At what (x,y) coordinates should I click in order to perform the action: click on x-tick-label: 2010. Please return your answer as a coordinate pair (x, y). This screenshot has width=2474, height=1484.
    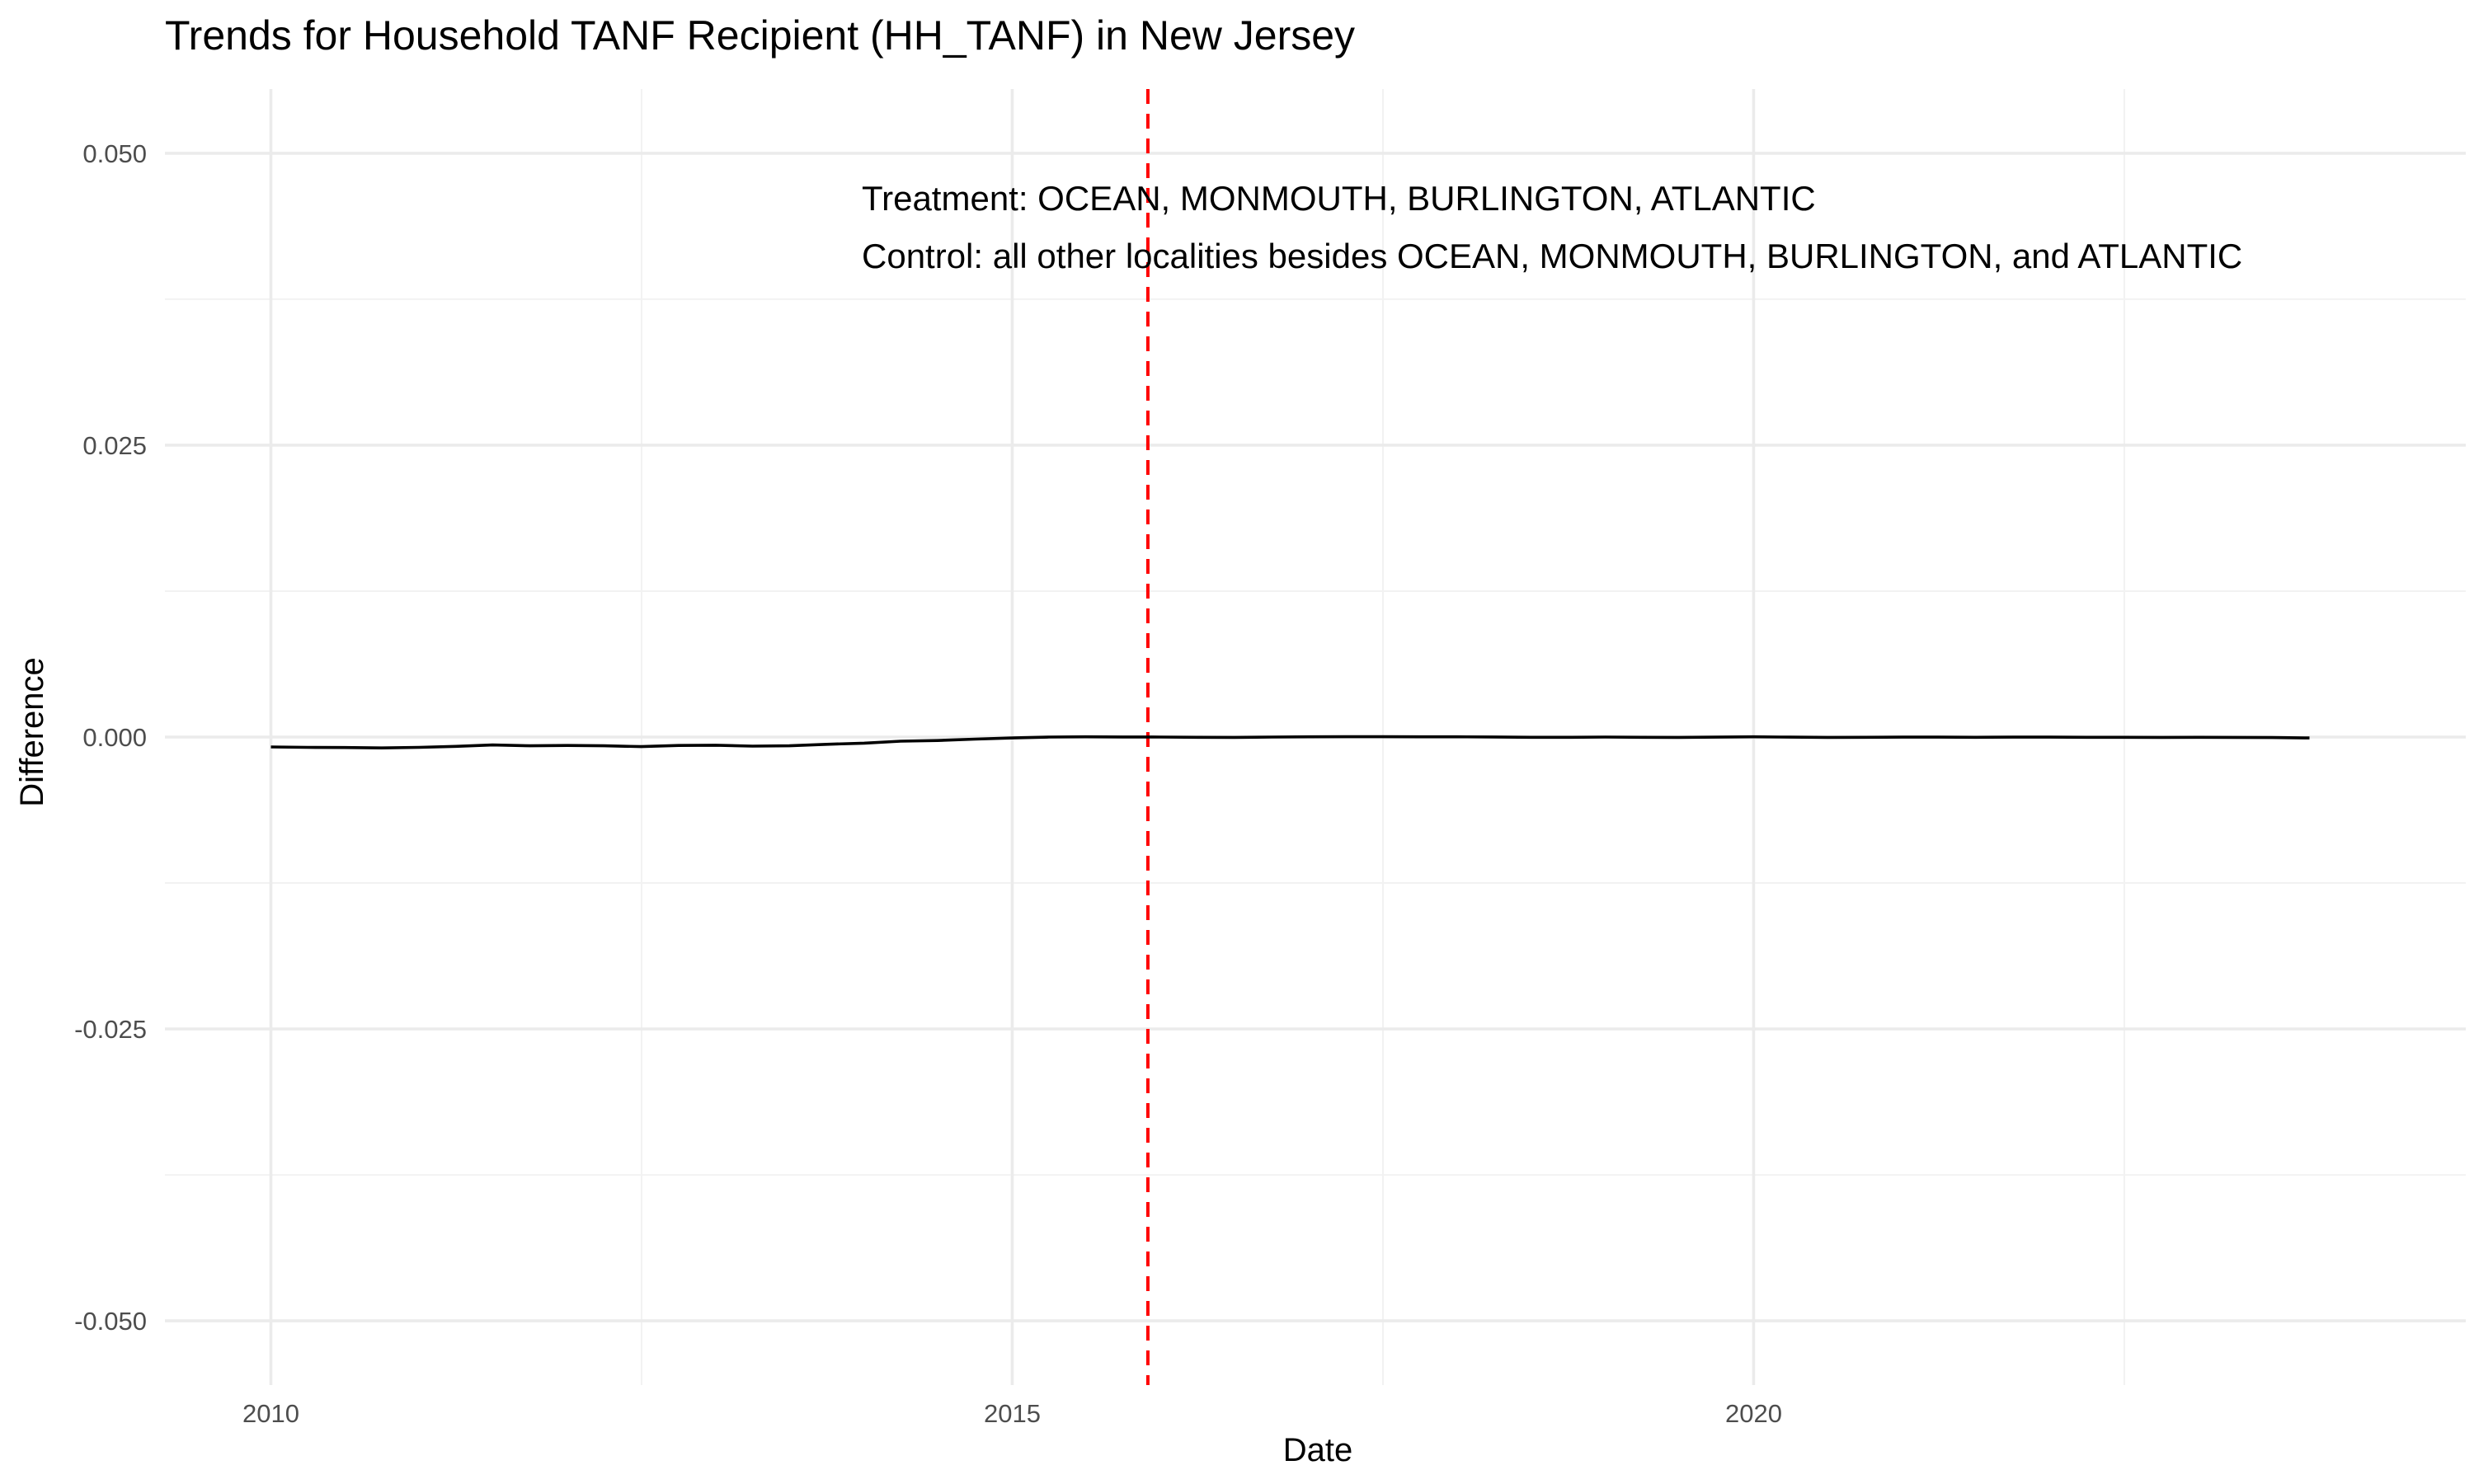
    Looking at the image, I should click on (270, 1413).